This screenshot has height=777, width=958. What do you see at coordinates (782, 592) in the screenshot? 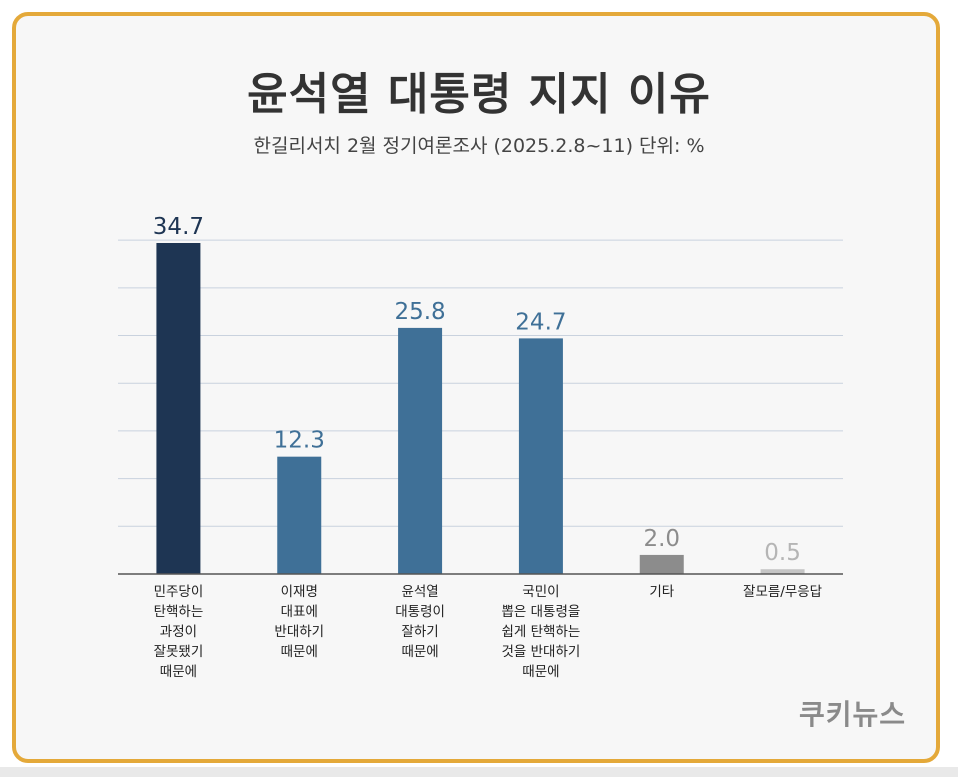
I see `category-label: 잘모름/무응답` at bounding box center [782, 592].